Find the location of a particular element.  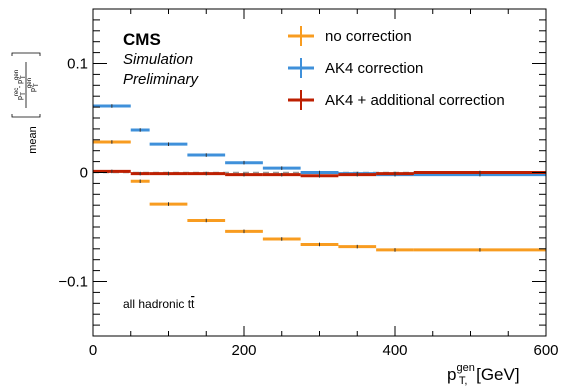

y-num-sub2: T is located at coordinates (24, 77).